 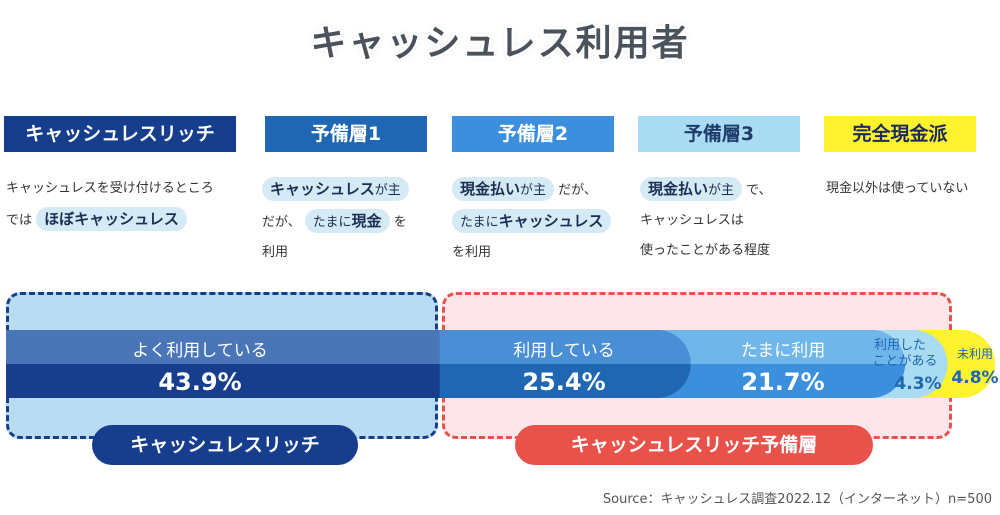 I want to click on category-cashless-rich: キャッシュレスリッチ, so click(x=120, y=134).